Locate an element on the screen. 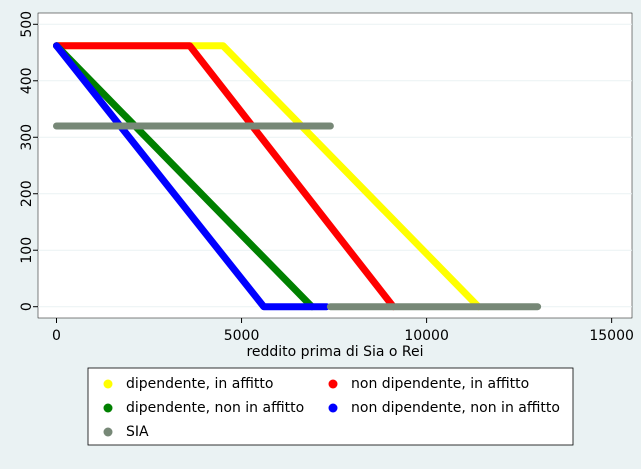 The width and height of the screenshot is (641, 469). x-tick-label: 15000 is located at coordinates (611, 336).